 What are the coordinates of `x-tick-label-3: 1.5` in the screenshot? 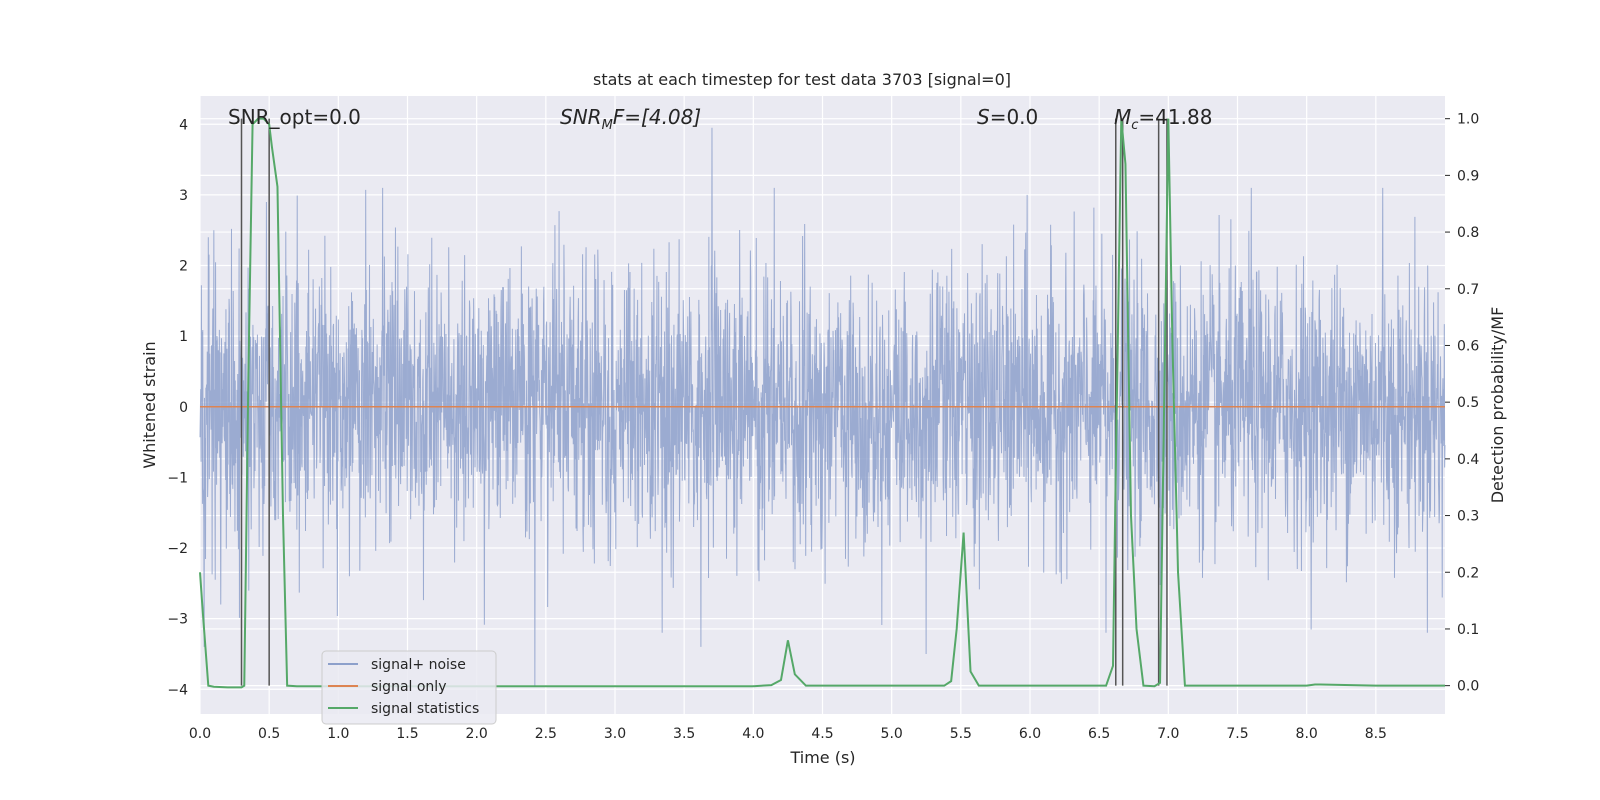 It's located at (407, 734).